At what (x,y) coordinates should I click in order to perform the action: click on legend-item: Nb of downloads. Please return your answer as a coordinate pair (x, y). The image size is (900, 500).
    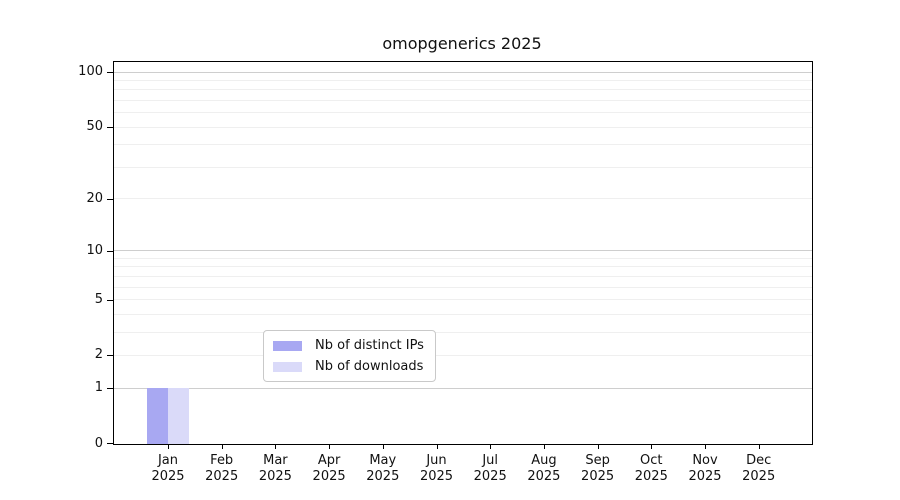
    Looking at the image, I should click on (348, 366).